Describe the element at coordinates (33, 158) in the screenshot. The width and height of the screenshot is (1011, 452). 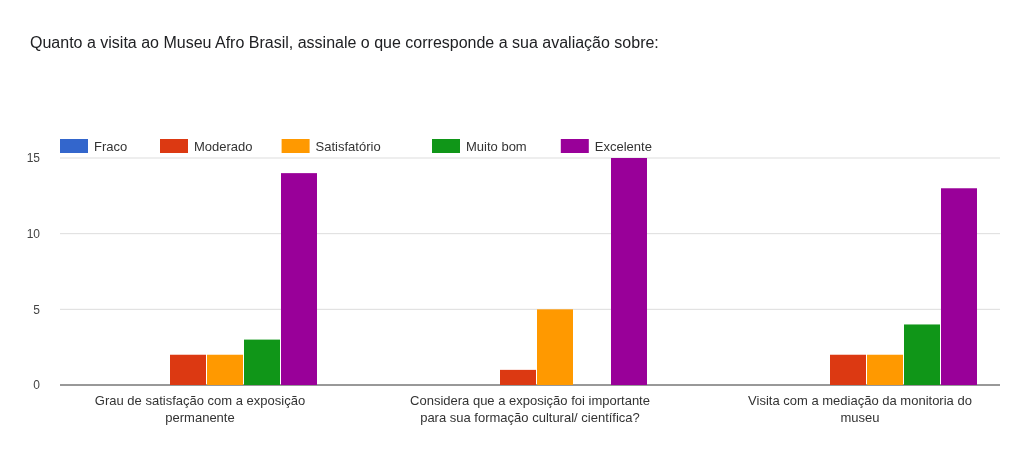
I see `y-tick-label: 15` at that location.